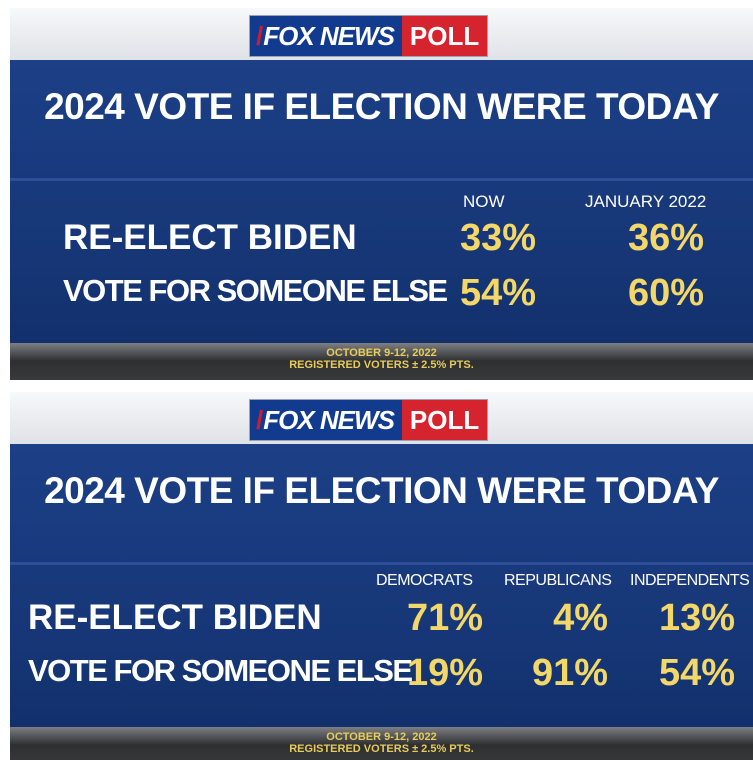 Image resolution: width=753 pixels, height=760 pixels. What do you see at coordinates (665, 293) in the screenshot?
I see `value-someone-else-jan2022: 60%` at bounding box center [665, 293].